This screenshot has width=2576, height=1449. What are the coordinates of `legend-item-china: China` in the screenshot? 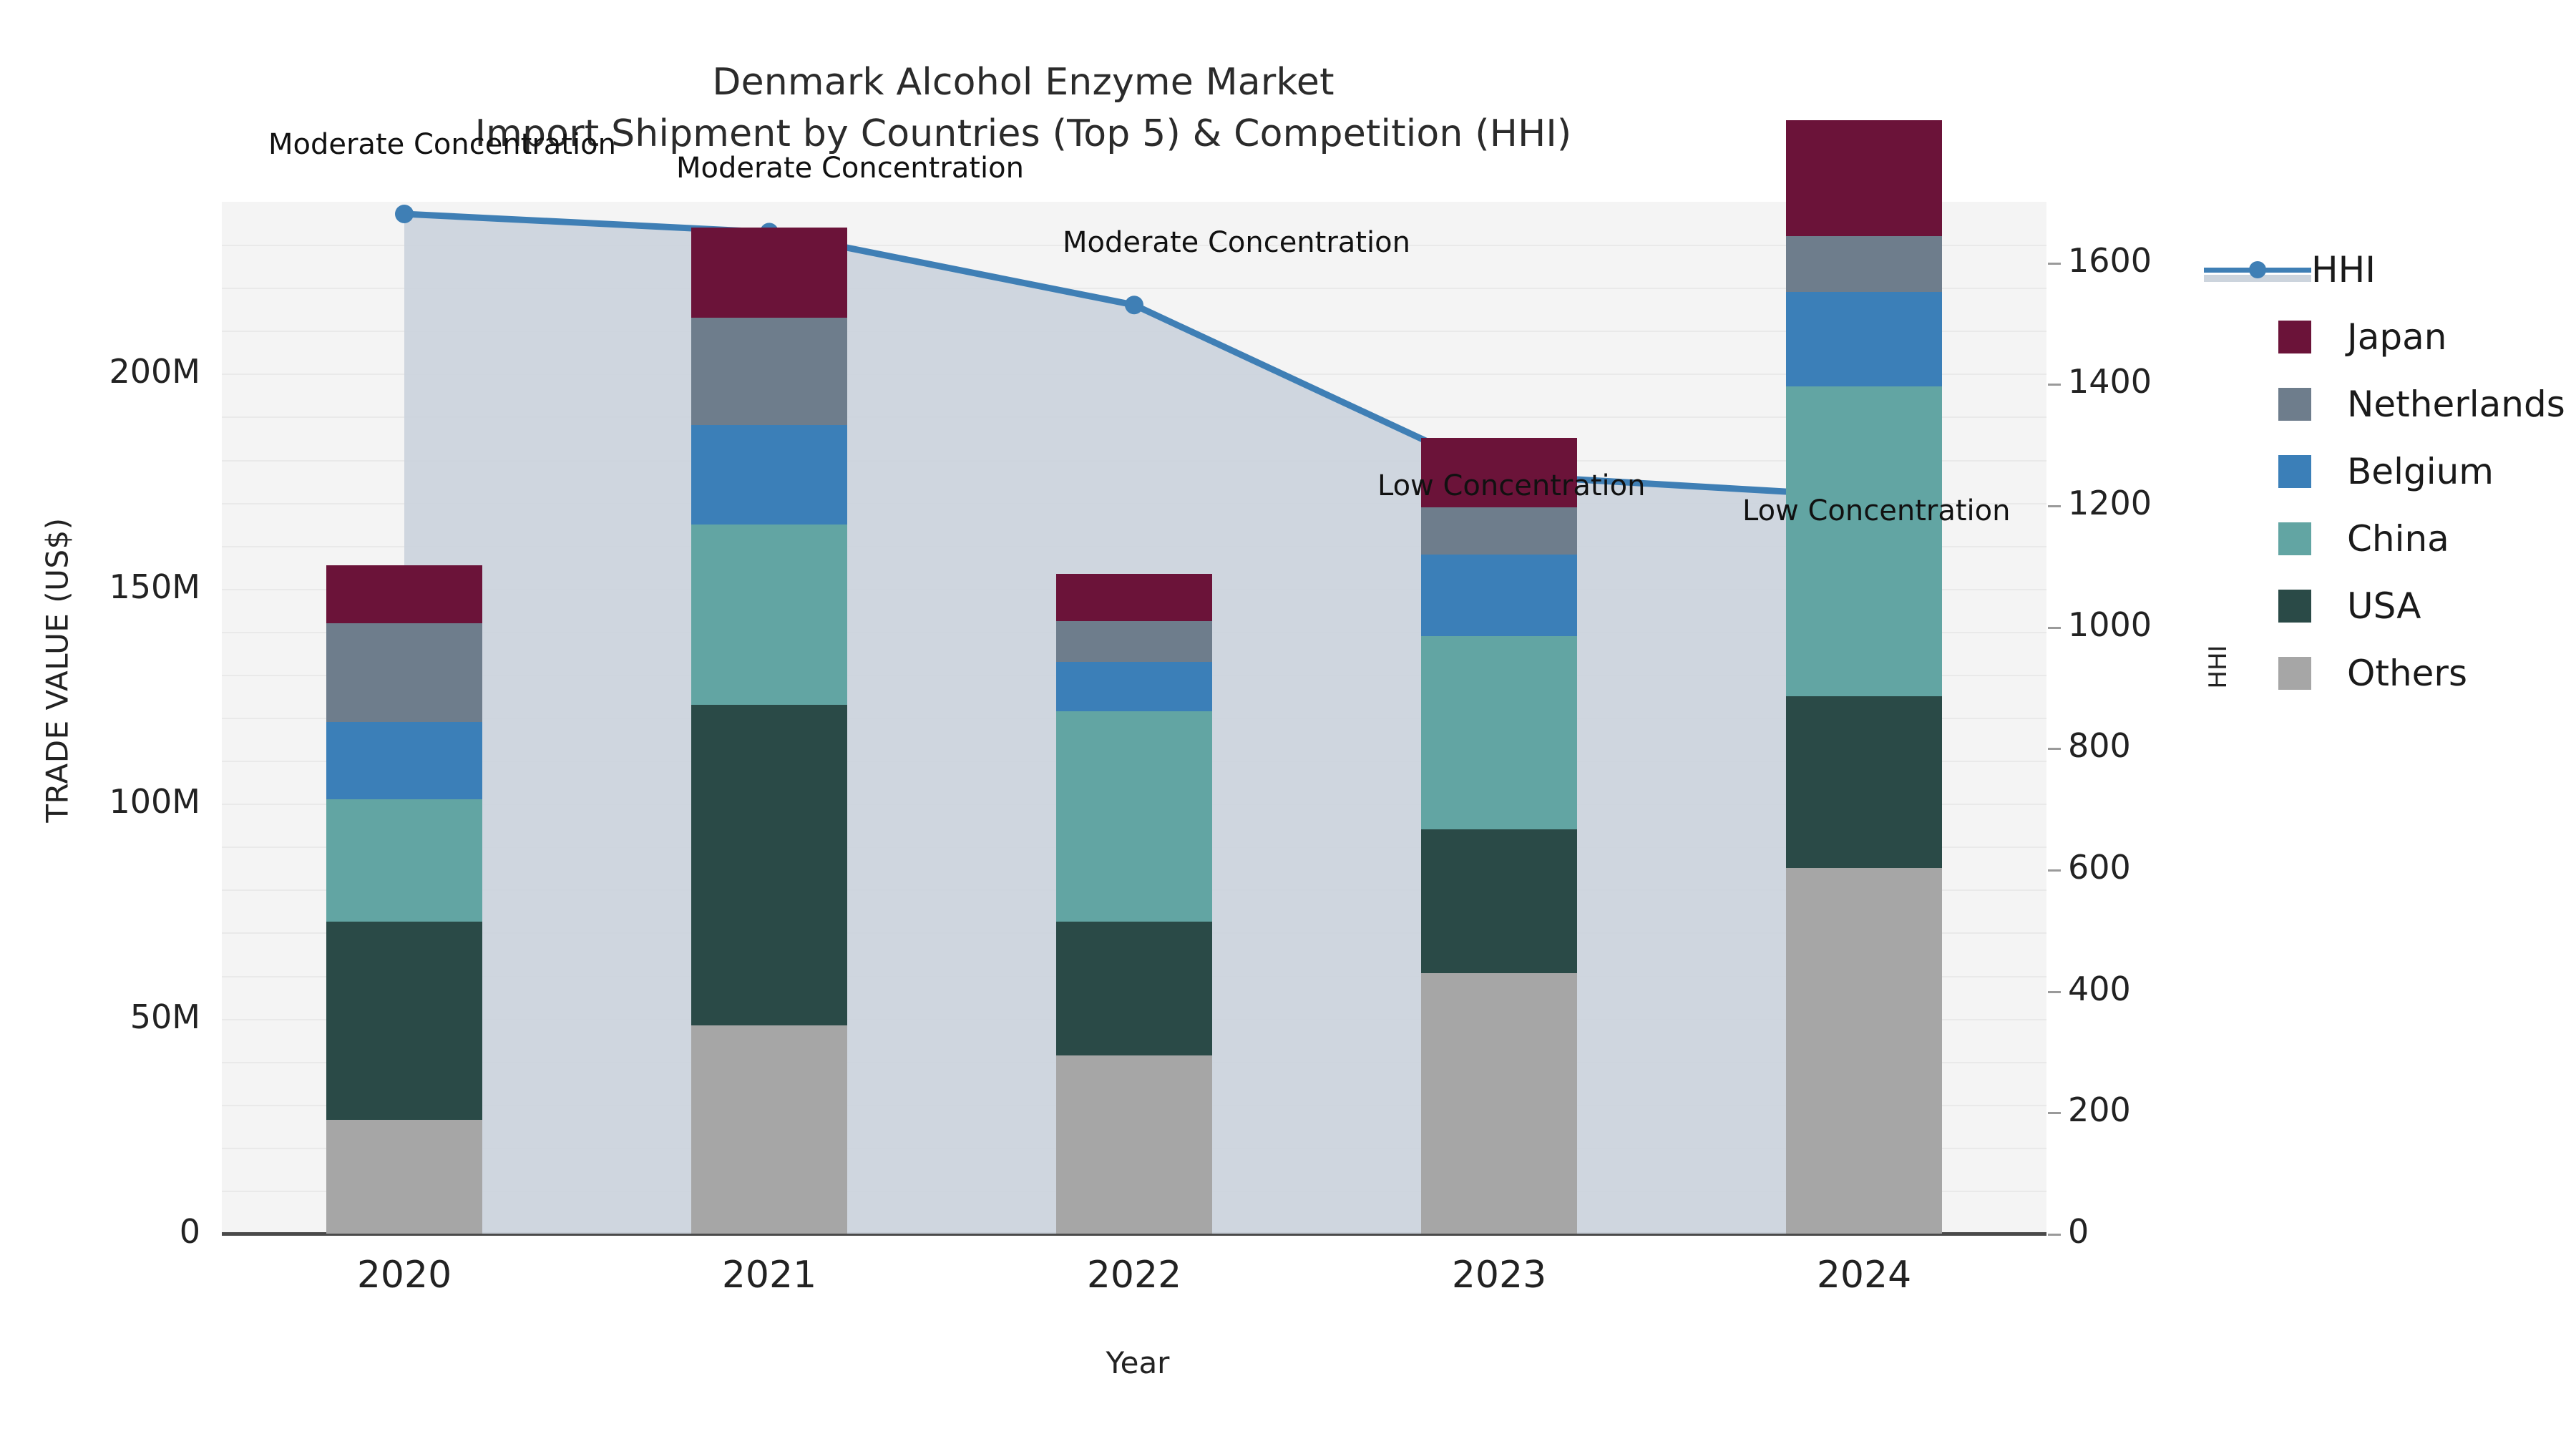 It's located at (2390, 538).